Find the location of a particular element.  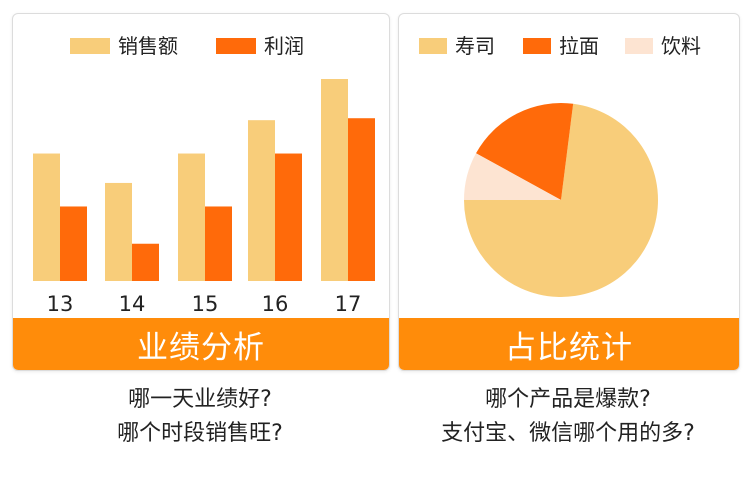

sales-caption-line-2: 哪个时段销售旺? is located at coordinates (200, 433).